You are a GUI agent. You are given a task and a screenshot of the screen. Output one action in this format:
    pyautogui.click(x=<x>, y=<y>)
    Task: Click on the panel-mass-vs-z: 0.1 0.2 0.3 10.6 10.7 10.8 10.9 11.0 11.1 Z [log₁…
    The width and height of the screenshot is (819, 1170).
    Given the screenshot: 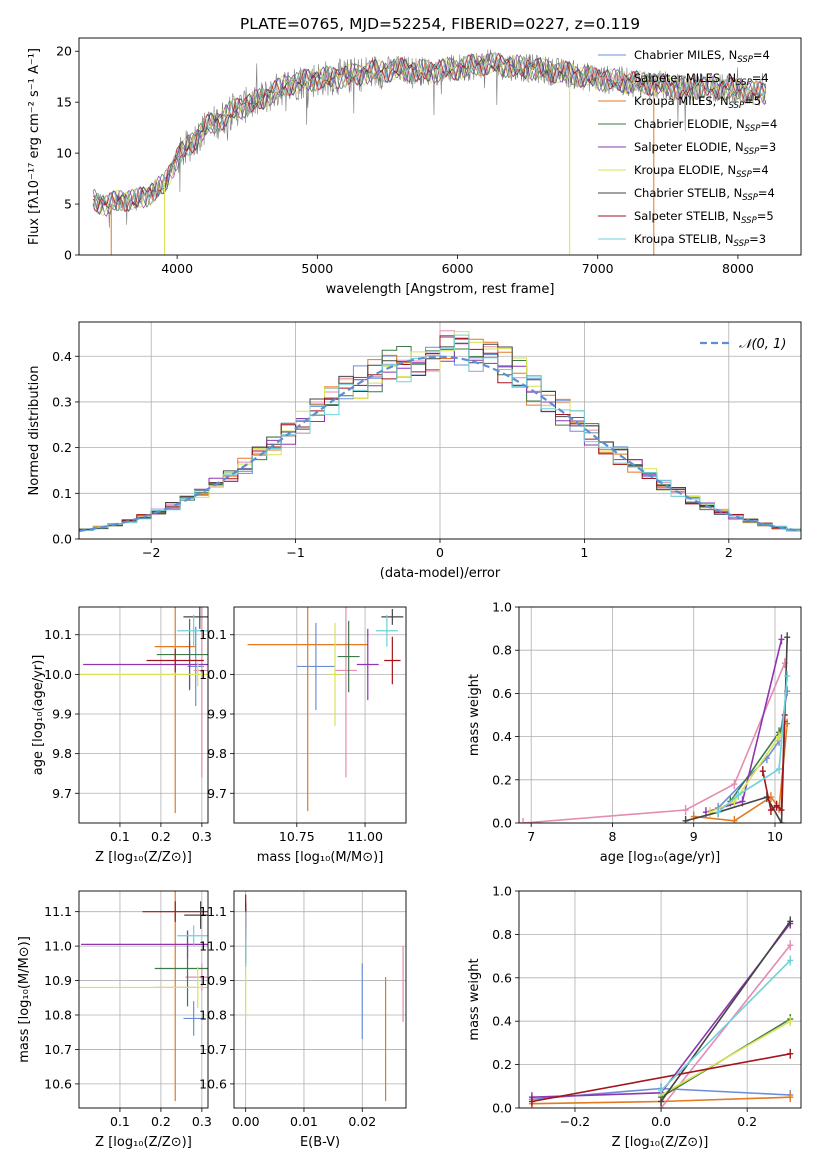 What is the action you would take?
    pyautogui.click(x=114, y=1020)
    